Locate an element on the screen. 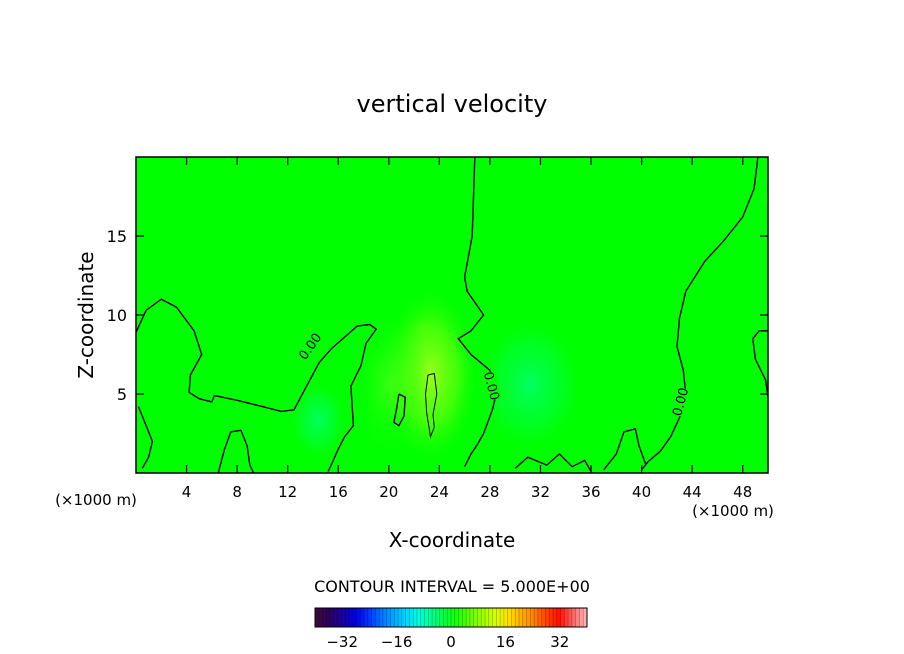  x-tick-label: 28 is located at coordinates (489, 492).